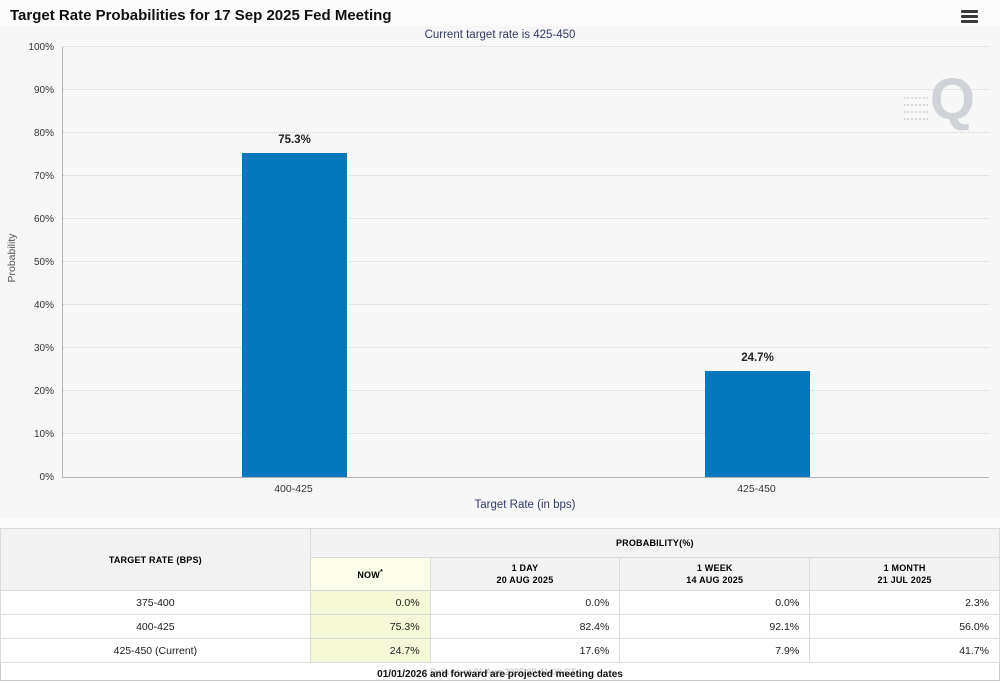 The image size is (1000, 683). What do you see at coordinates (46, 477) in the screenshot?
I see `y-axis-tick-label: 0%` at bounding box center [46, 477].